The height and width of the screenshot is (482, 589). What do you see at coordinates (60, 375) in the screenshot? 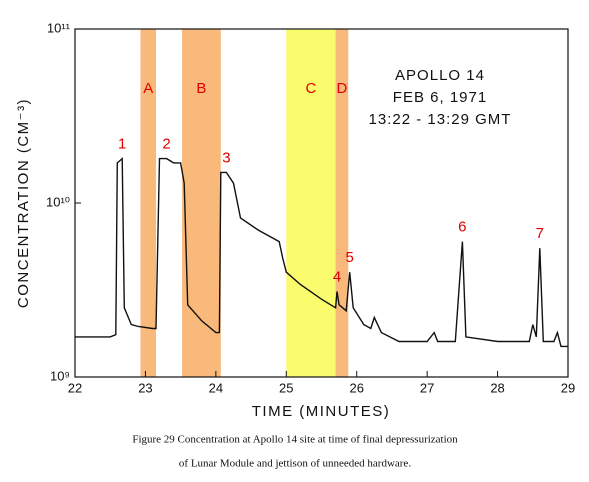
I see `y-tick-label: 10⁹` at bounding box center [60, 375].